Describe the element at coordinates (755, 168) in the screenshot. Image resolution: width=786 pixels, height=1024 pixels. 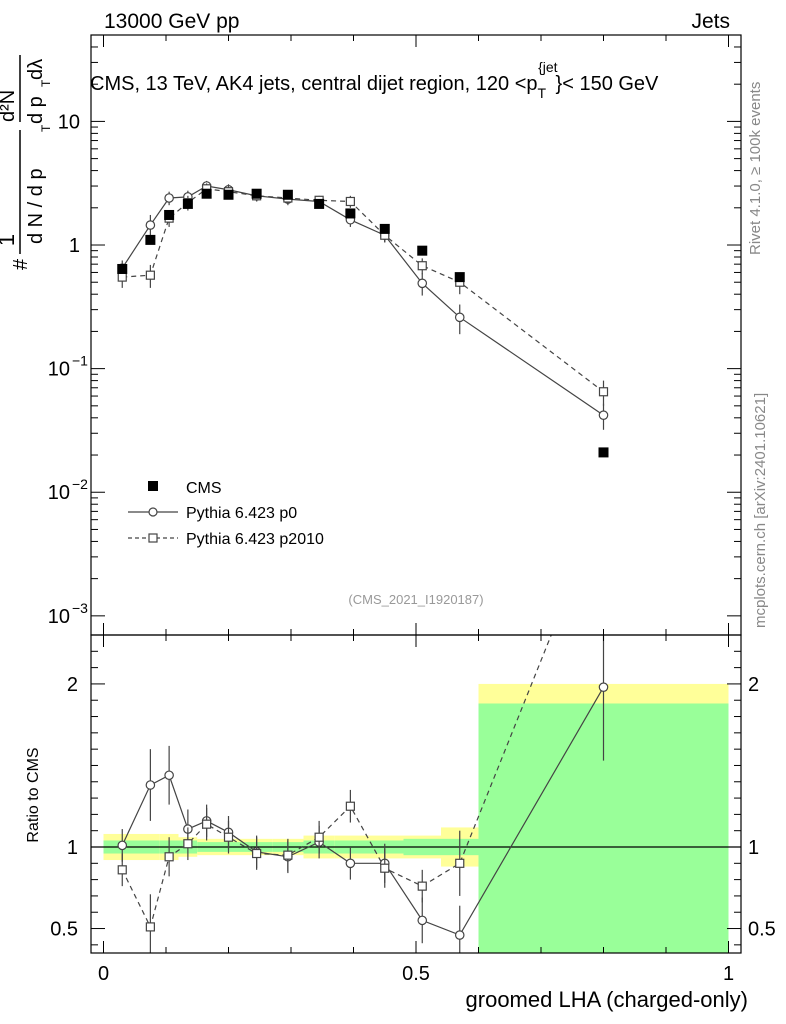
I see `rivet-label: Rivet 4.1.0, ≥ 100k events` at that location.